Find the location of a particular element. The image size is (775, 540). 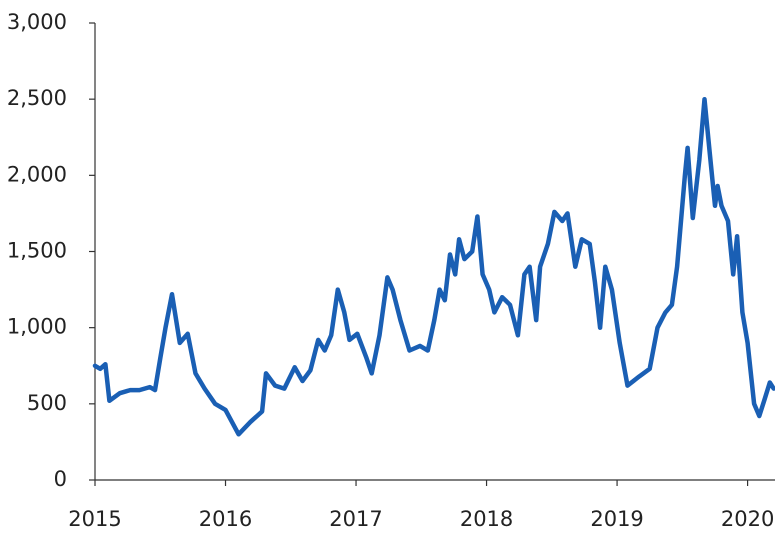

y-tick-label: 3,000 is located at coordinates (37, 22).